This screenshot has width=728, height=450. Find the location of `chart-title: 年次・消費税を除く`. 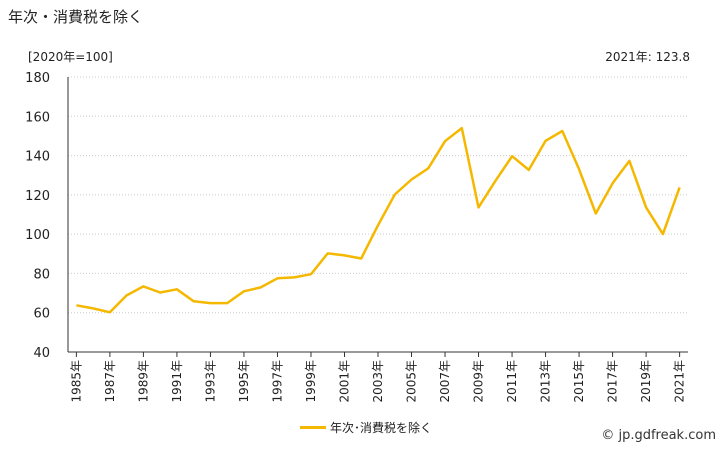

chart-title: 年次・消費税を除く is located at coordinates (76, 17).